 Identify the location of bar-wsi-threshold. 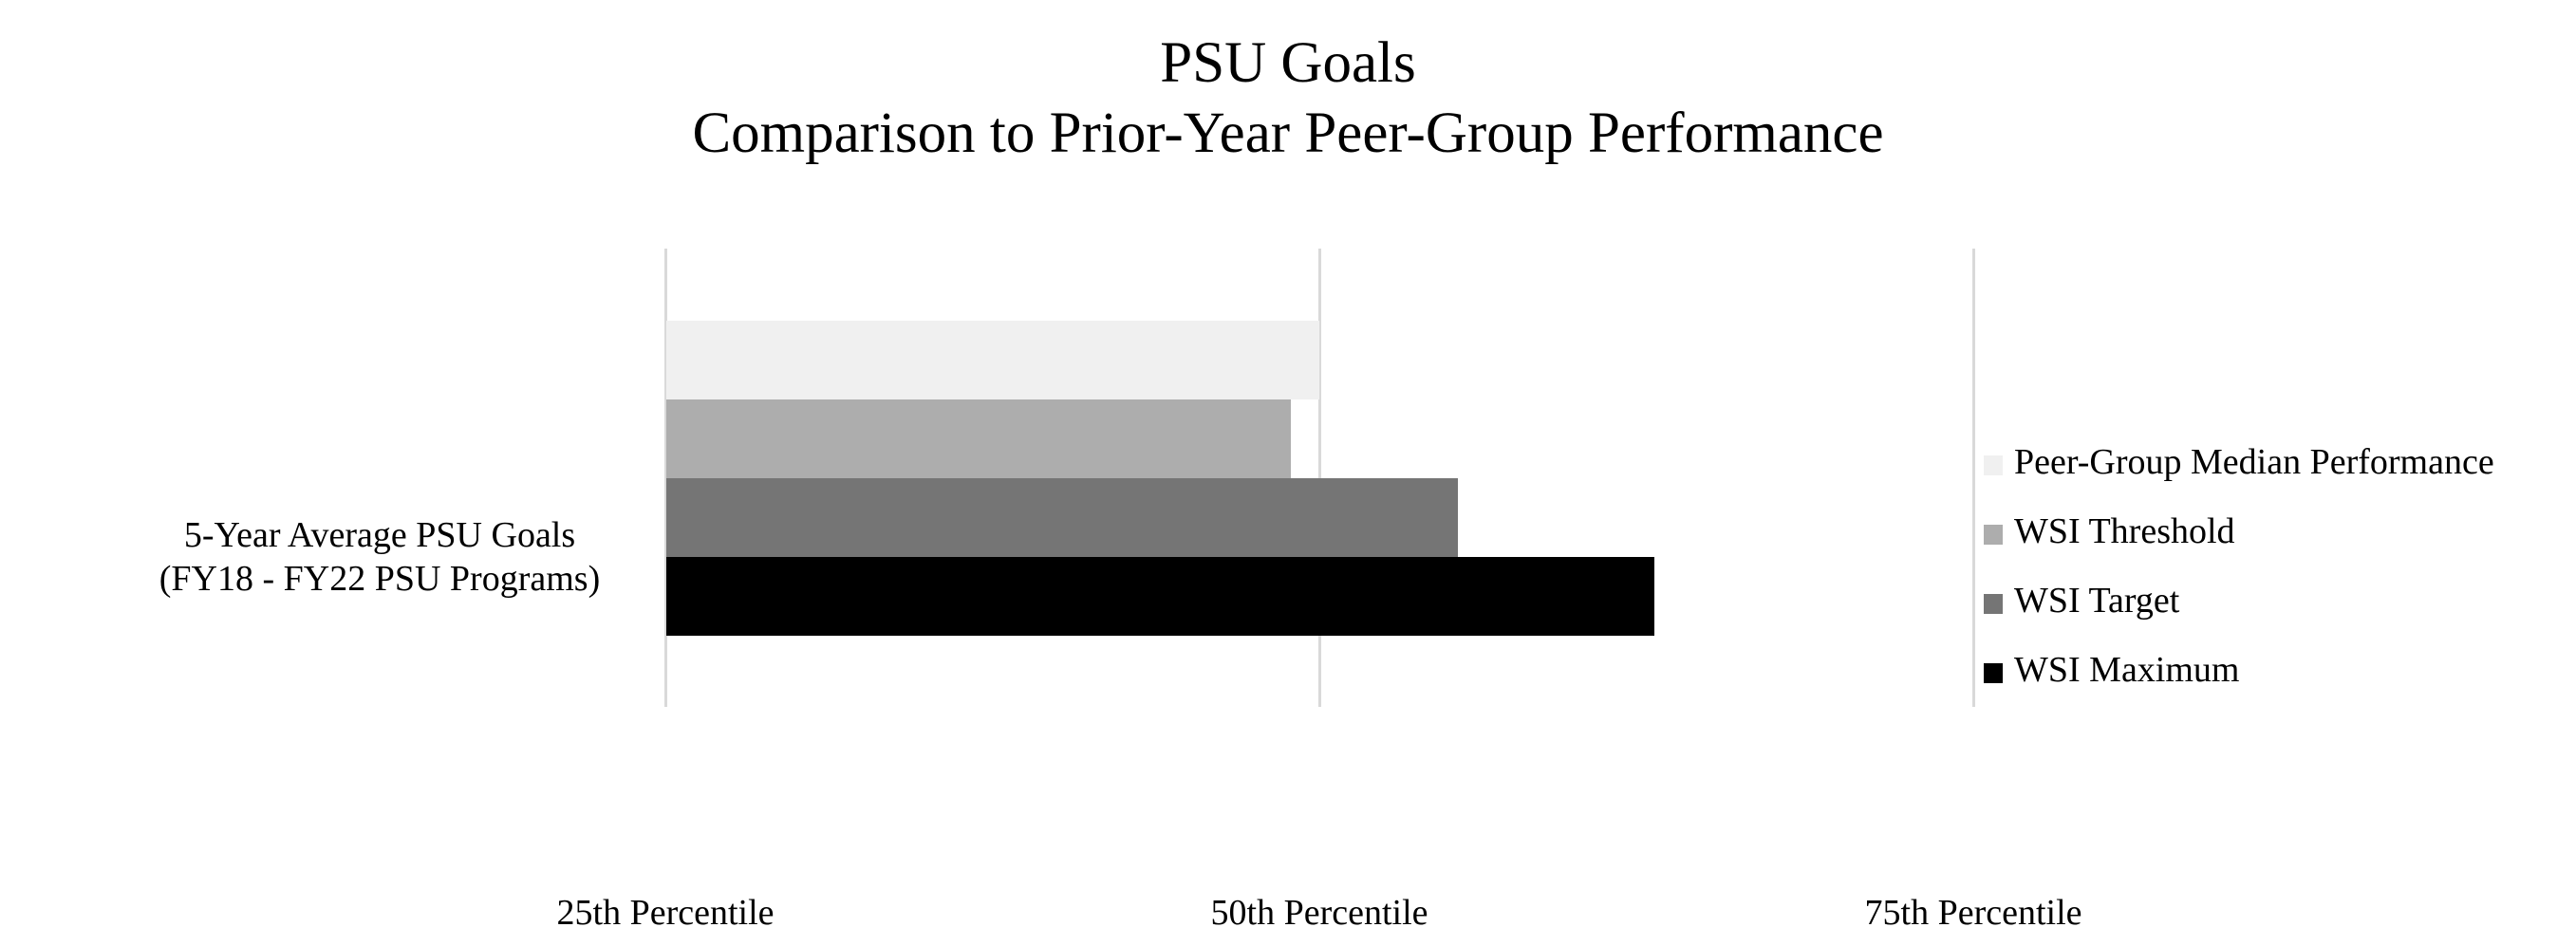
(978, 439).